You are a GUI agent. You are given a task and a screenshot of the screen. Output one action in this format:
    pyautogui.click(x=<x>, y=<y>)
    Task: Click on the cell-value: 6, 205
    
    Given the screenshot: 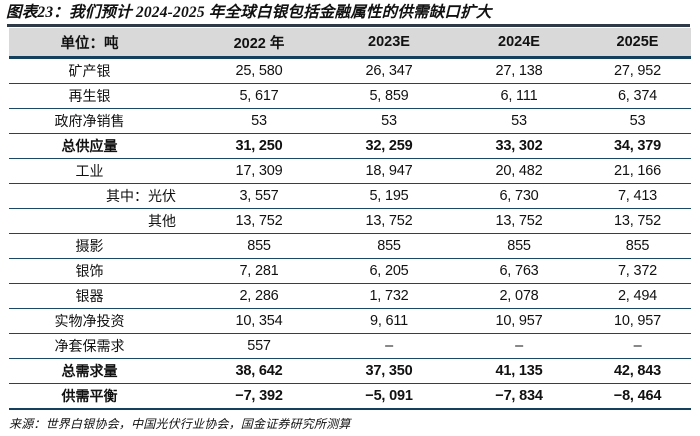 What is the action you would take?
    pyautogui.click(x=389, y=271)
    